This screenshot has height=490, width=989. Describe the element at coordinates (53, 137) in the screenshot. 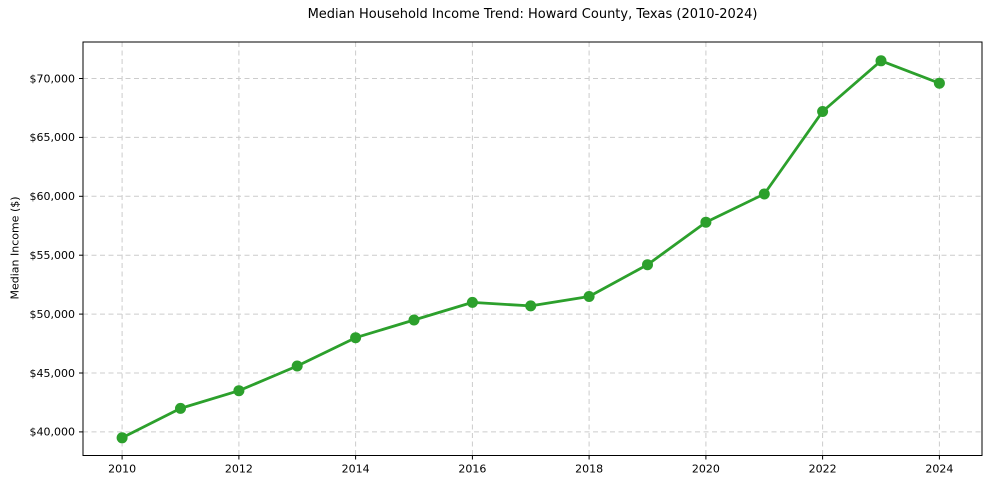

I see `y-tick-label: $65,000` at that location.